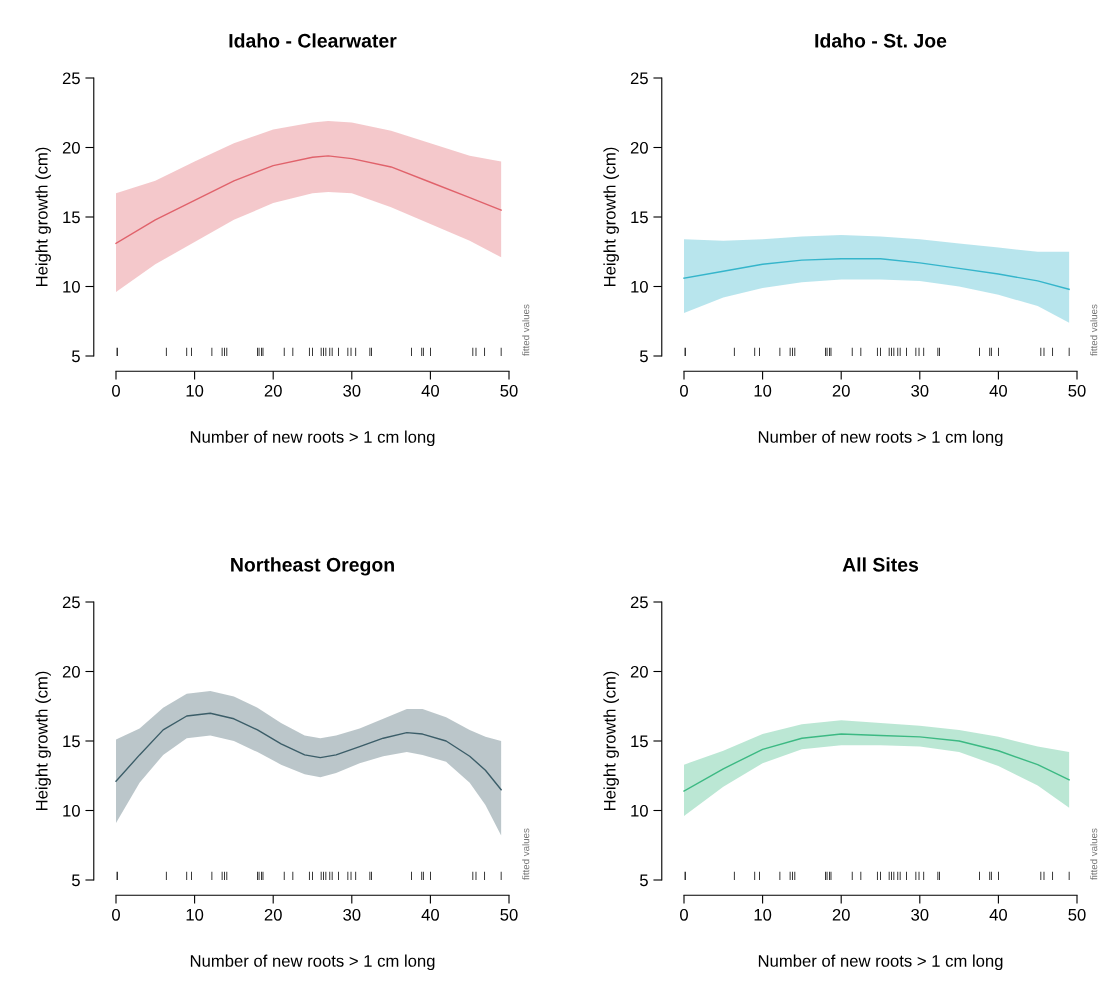 Image resolution: width=1104 pixels, height=987 pixels. Describe the element at coordinates (880, 564) in the screenshot. I see `chart-title: All Sites` at that location.